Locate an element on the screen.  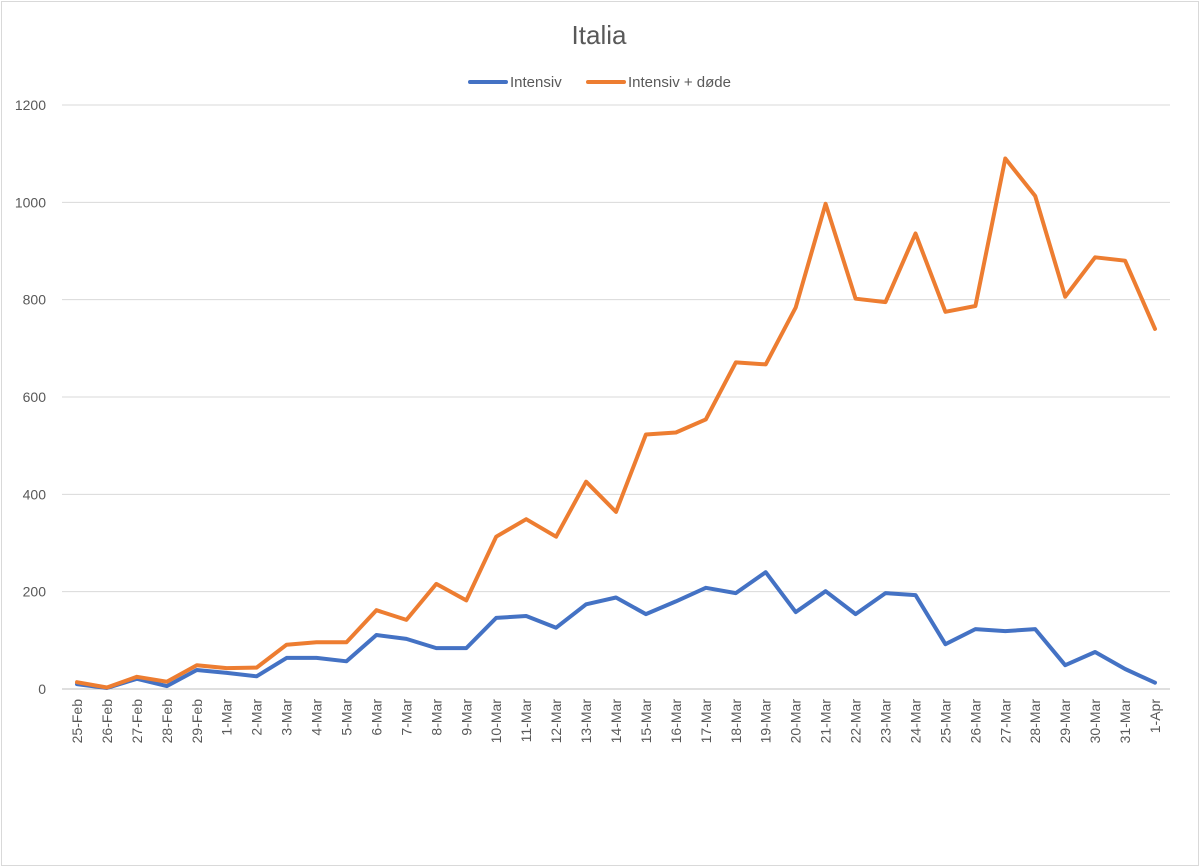
x-tick-label: 1-Apr is located at coordinates (1155, 716).